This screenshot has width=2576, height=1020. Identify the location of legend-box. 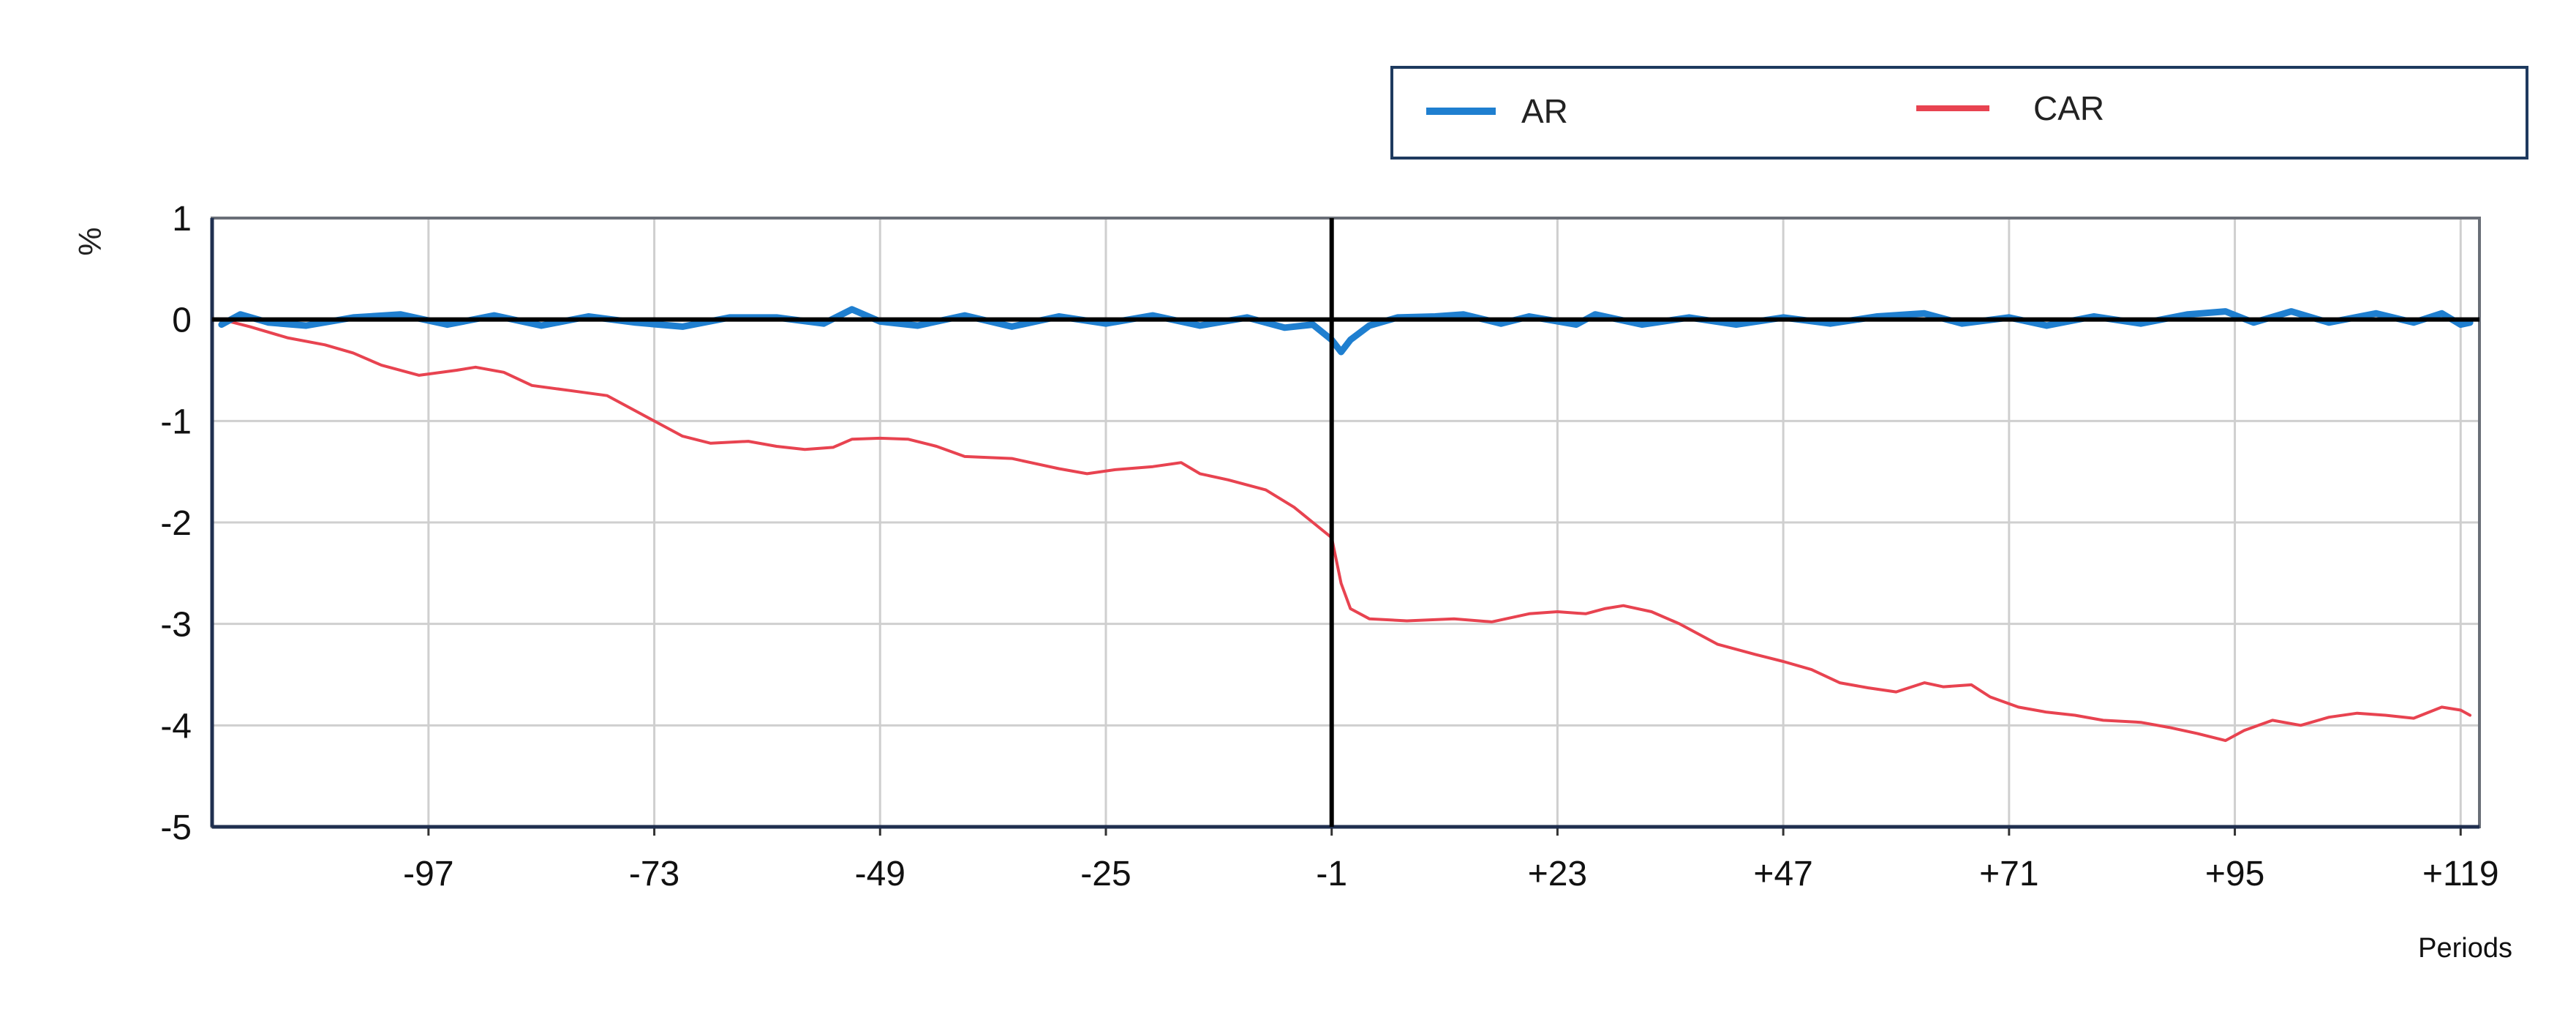
(1959, 113).